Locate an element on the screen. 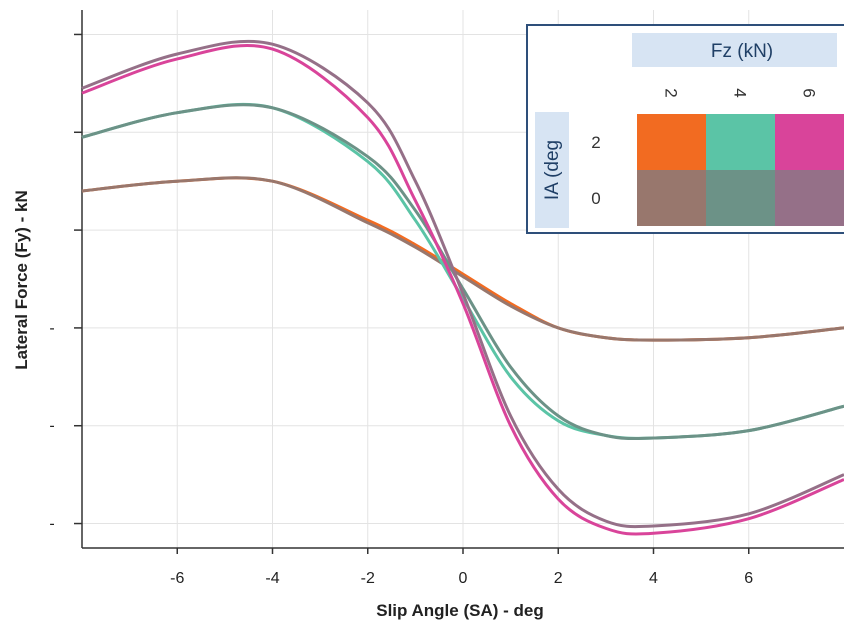  x-axis-title: Slip Angle (SA) - deg is located at coordinates (459, 610).